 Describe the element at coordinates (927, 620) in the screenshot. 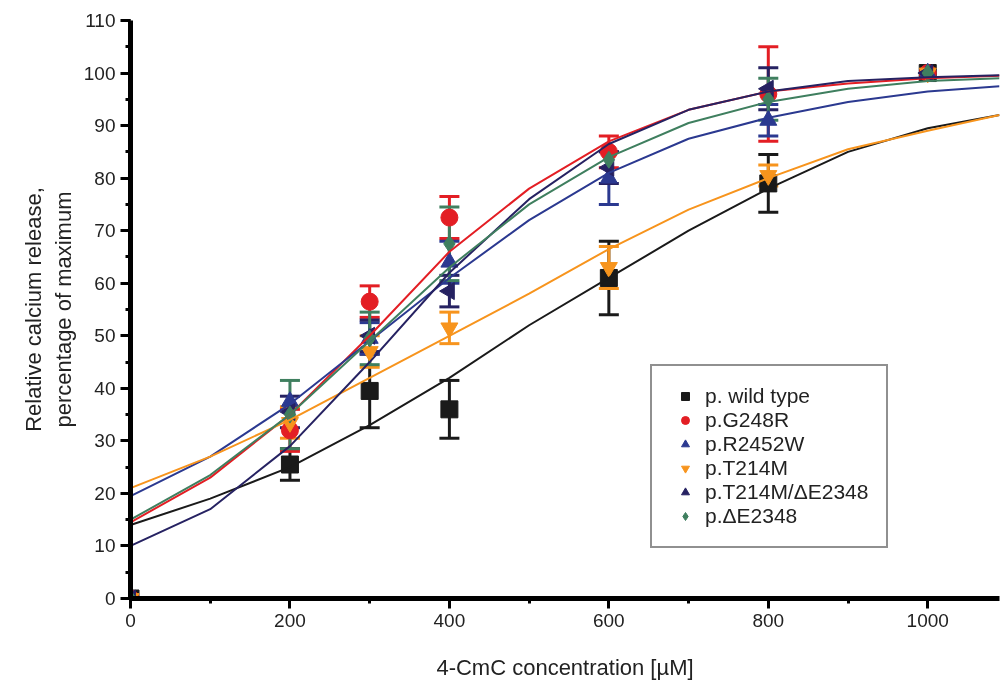

I see `x-tick-label: 1000` at that location.